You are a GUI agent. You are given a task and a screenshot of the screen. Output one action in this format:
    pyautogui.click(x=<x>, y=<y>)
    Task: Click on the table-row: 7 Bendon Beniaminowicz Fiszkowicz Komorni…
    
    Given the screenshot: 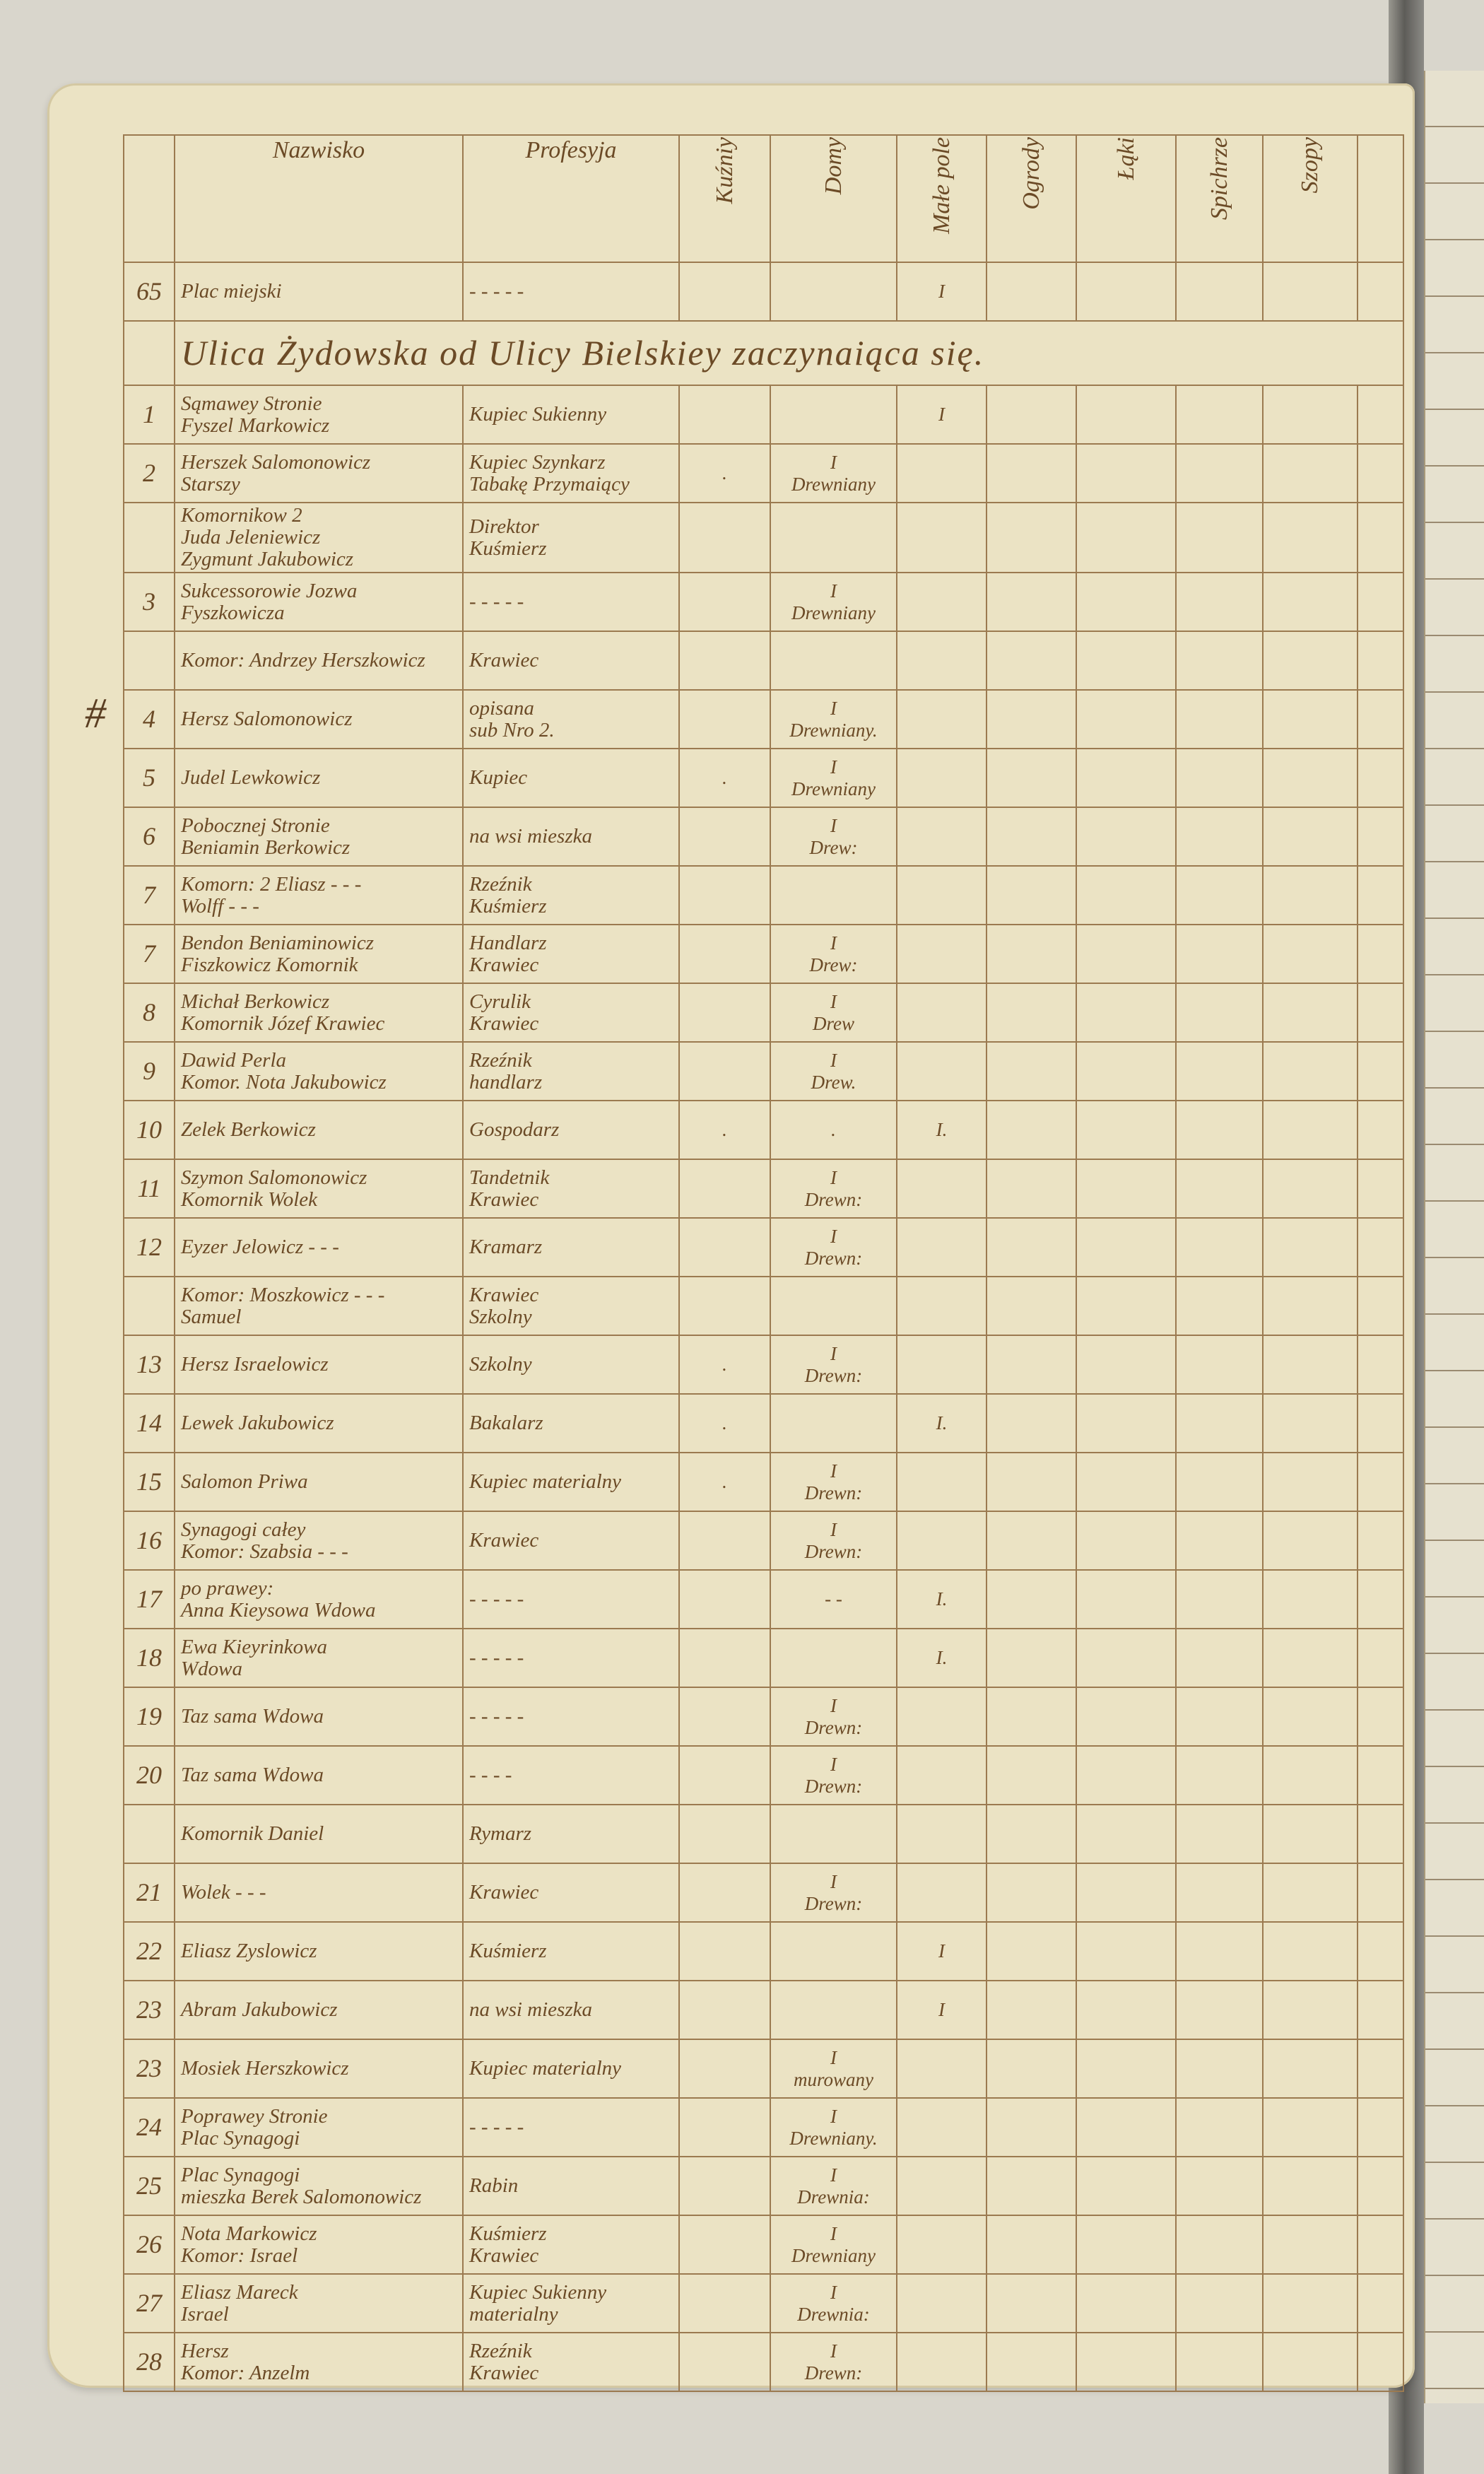 What is the action you would take?
    pyautogui.click(x=763, y=954)
    